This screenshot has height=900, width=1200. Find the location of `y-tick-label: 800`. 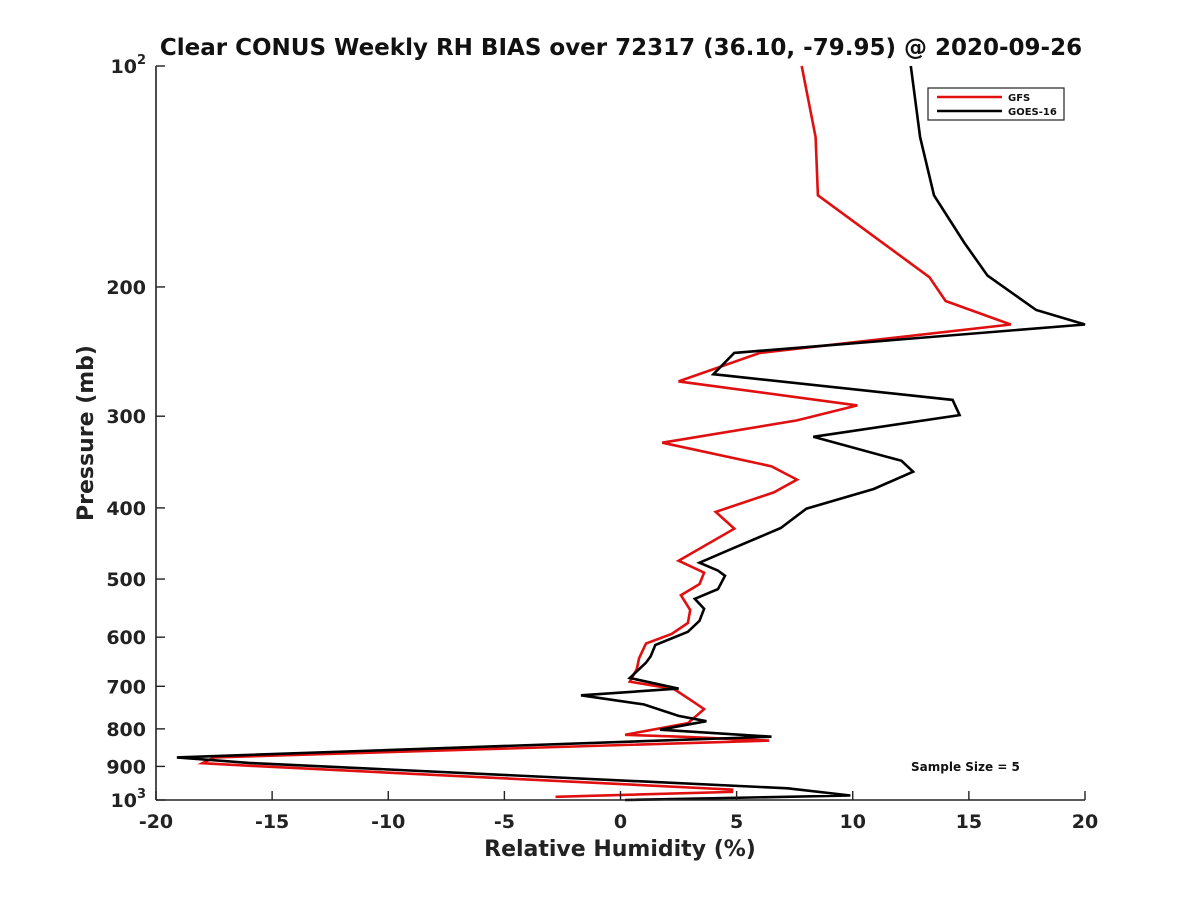

y-tick-label: 800 is located at coordinates (126, 730).